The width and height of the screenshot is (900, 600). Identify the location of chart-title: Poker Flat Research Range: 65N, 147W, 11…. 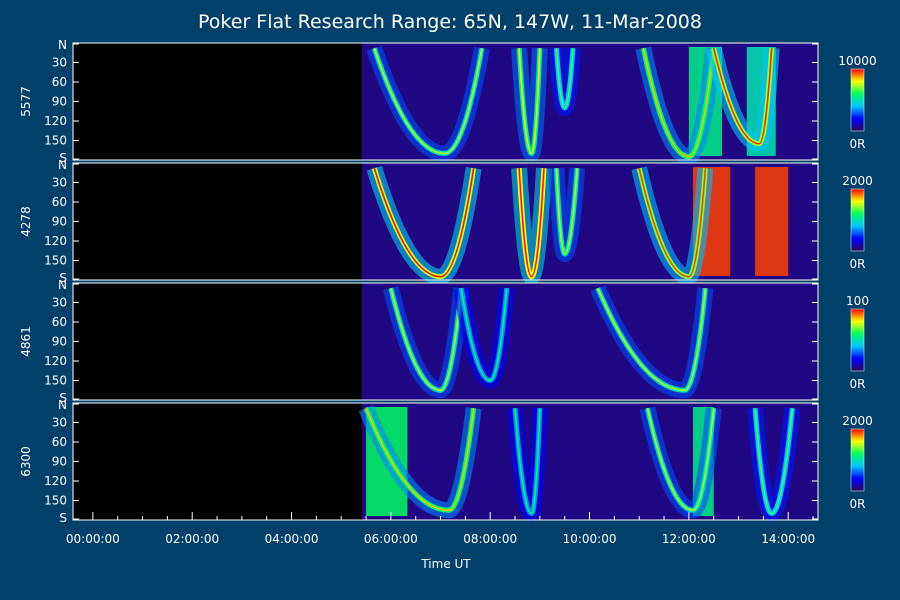
(450, 22).